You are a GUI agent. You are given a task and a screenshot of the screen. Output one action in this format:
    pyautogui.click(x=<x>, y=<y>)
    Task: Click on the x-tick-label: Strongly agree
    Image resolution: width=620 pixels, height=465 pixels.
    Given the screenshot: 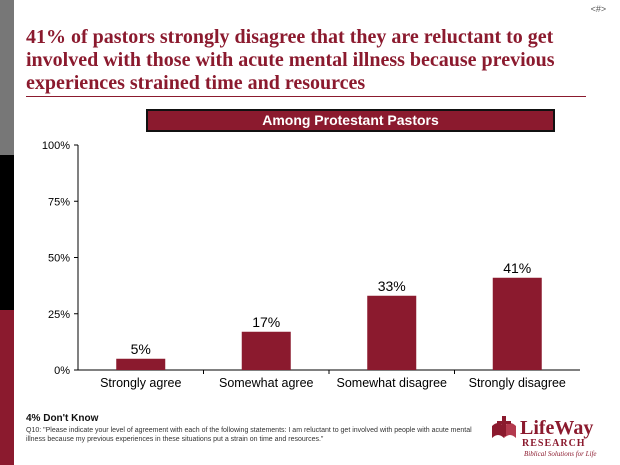 What is the action you would take?
    pyautogui.click(x=140, y=383)
    